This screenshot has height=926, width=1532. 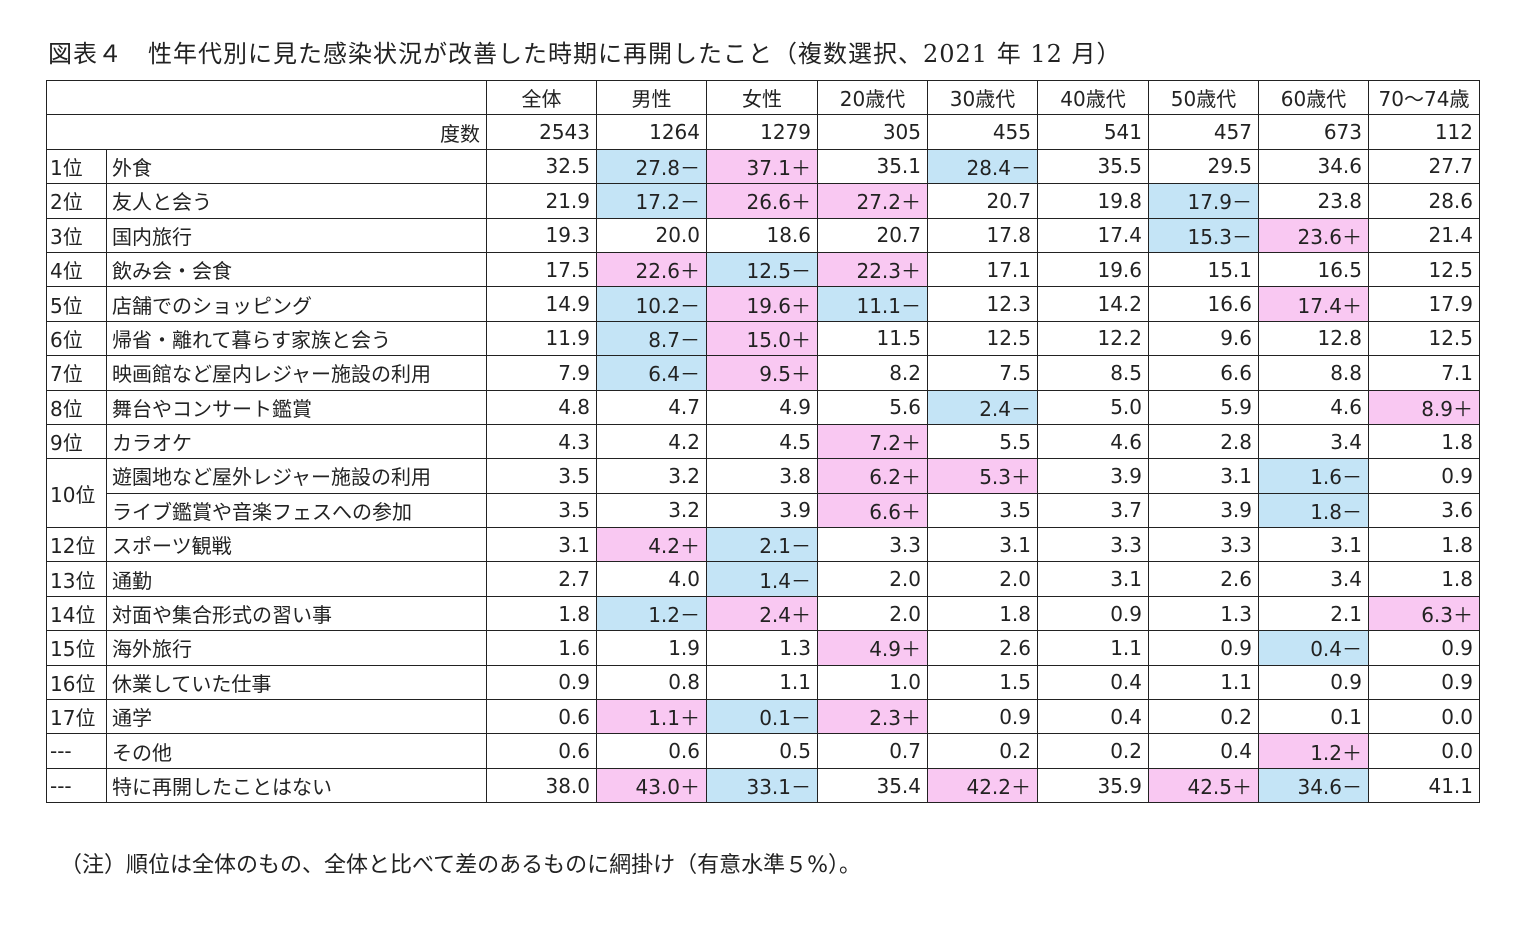 I want to click on value-cell: 17.1, so click(x=982, y=269).